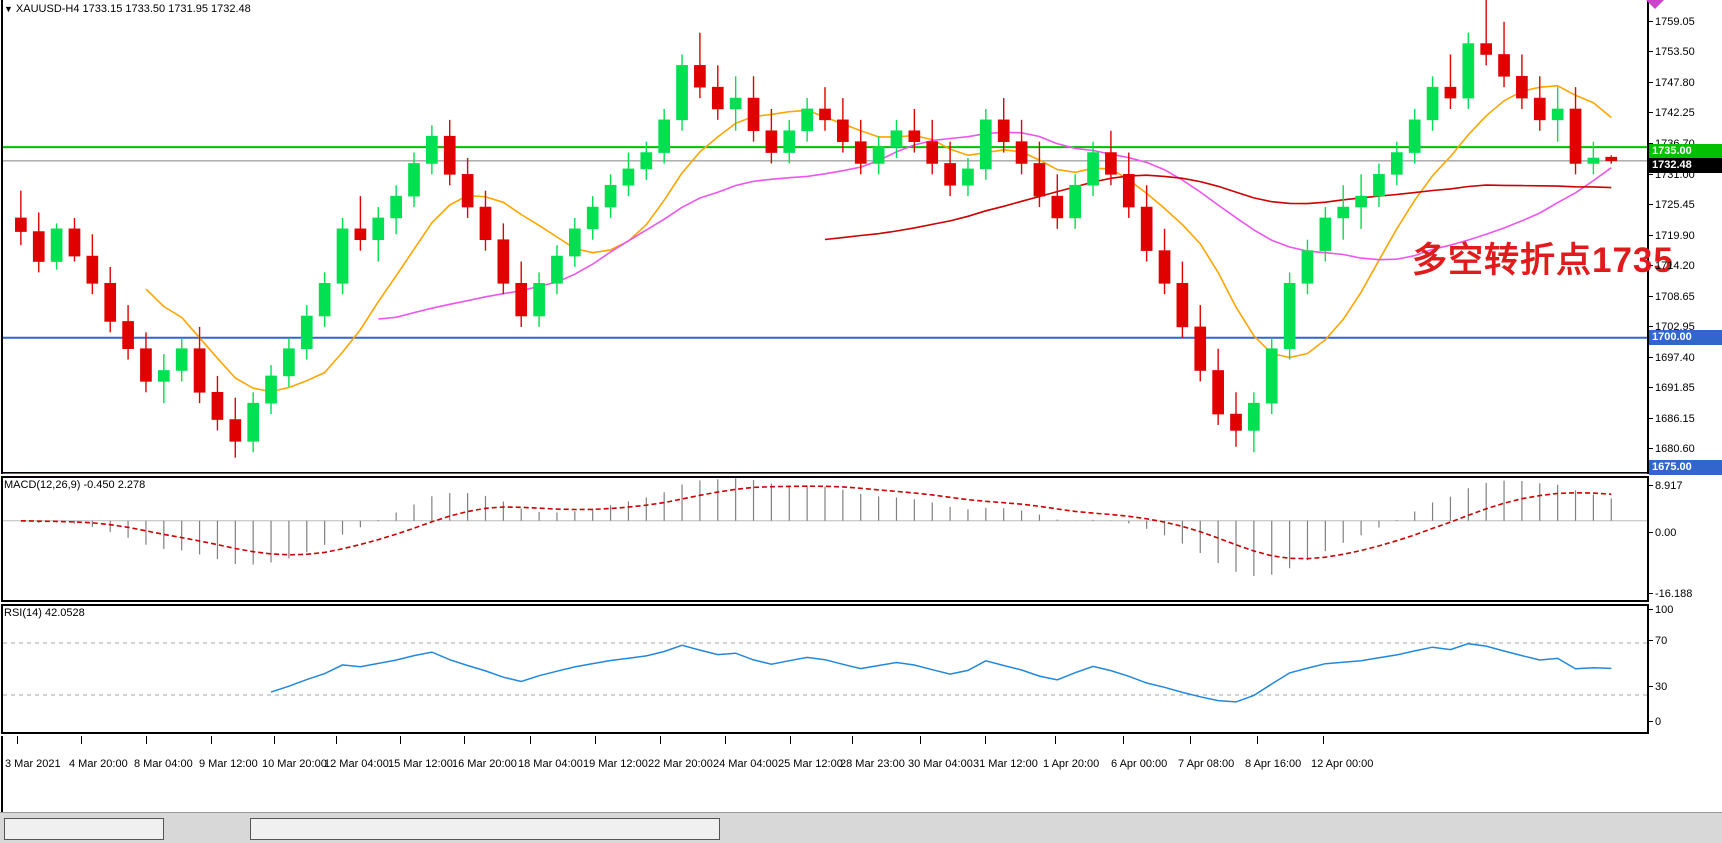 This screenshot has height=843, width=1722. I want to click on chart-annotation-text: 多空转折点1735, so click(1543, 260).